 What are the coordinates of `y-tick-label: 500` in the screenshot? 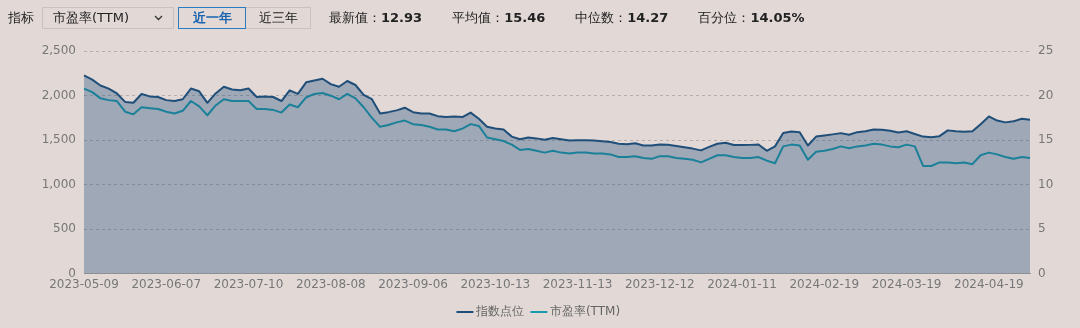 It's located at (64, 228).